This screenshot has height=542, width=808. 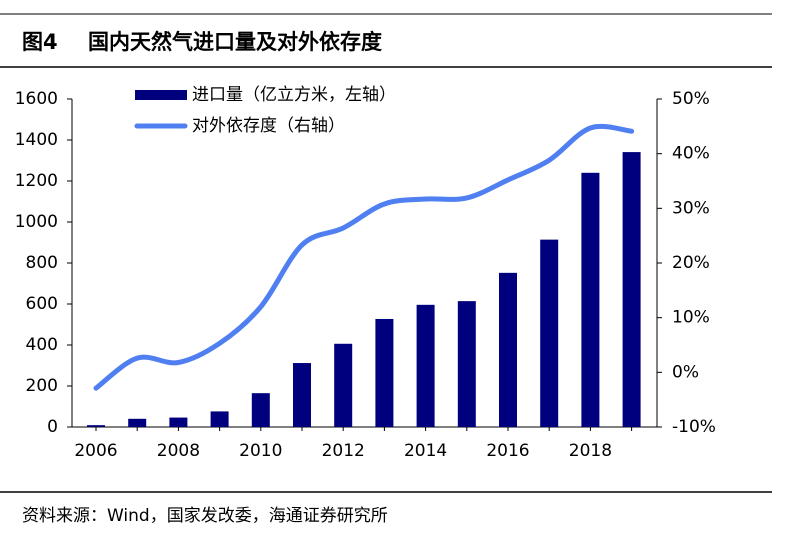 What do you see at coordinates (691, 154) in the screenshot?
I see `y2-tick-label: 40%` at bounding box center [691, 154].